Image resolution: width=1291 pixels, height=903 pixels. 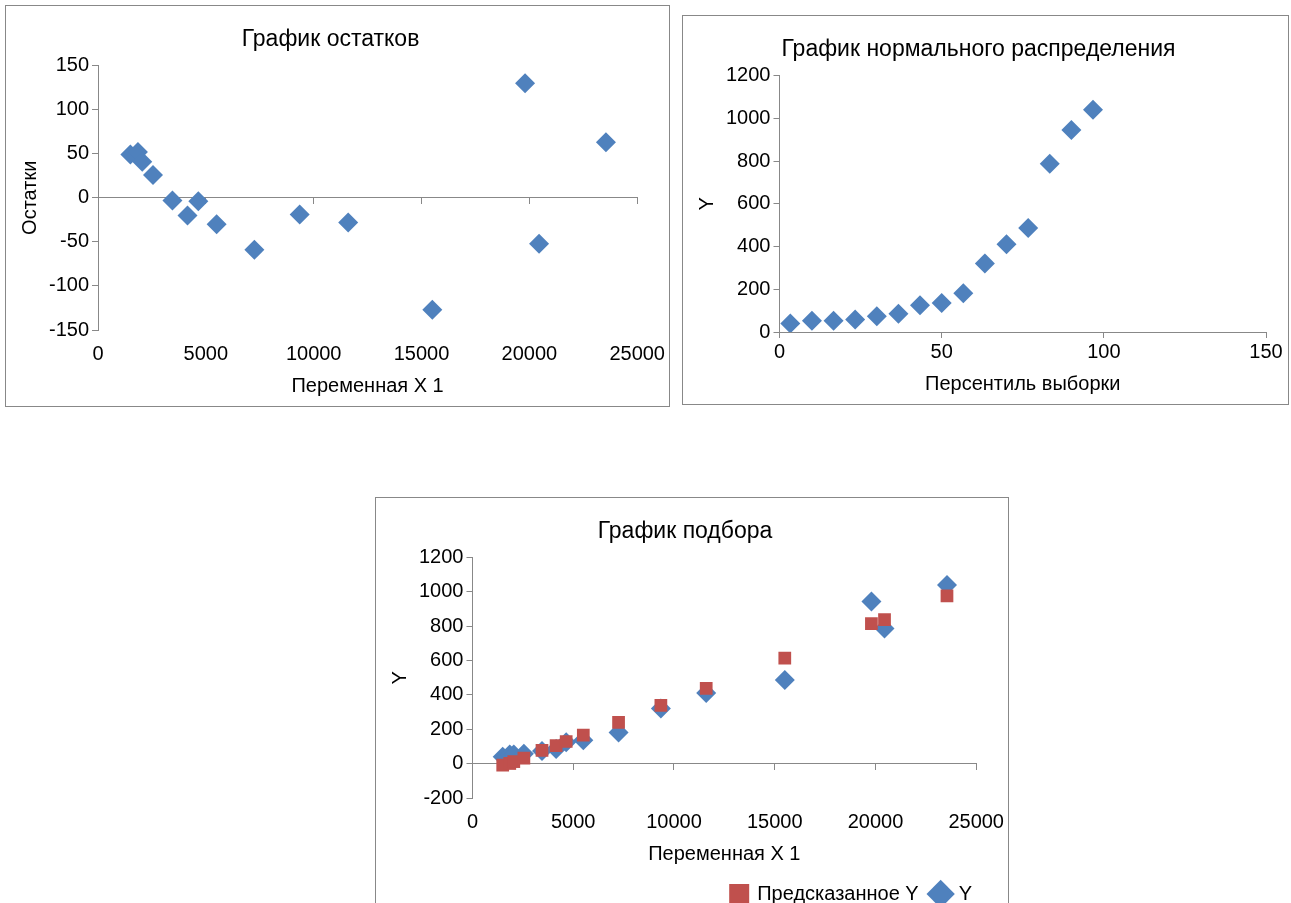 I want to click on y-tick-label: 100, so click(x=72, y=108).